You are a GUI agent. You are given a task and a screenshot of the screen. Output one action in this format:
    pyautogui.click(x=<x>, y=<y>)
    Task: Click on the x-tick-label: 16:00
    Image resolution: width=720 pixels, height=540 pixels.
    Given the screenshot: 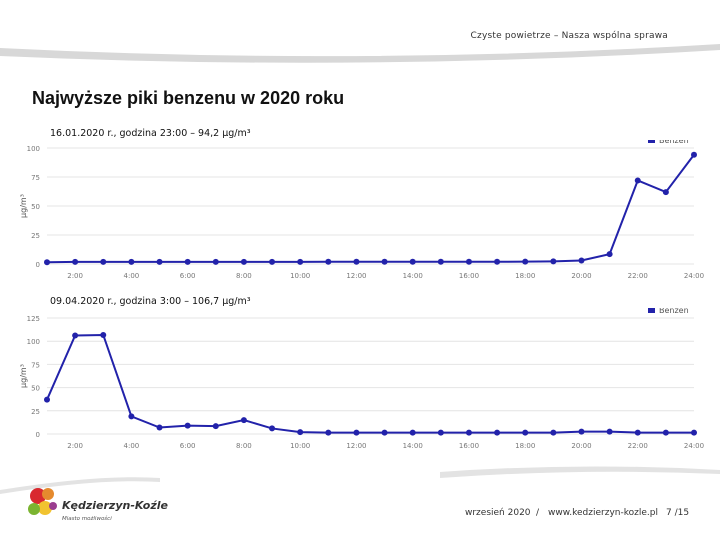 What is the action you would take?
    pyautogui.click(x=469, y=446)
    